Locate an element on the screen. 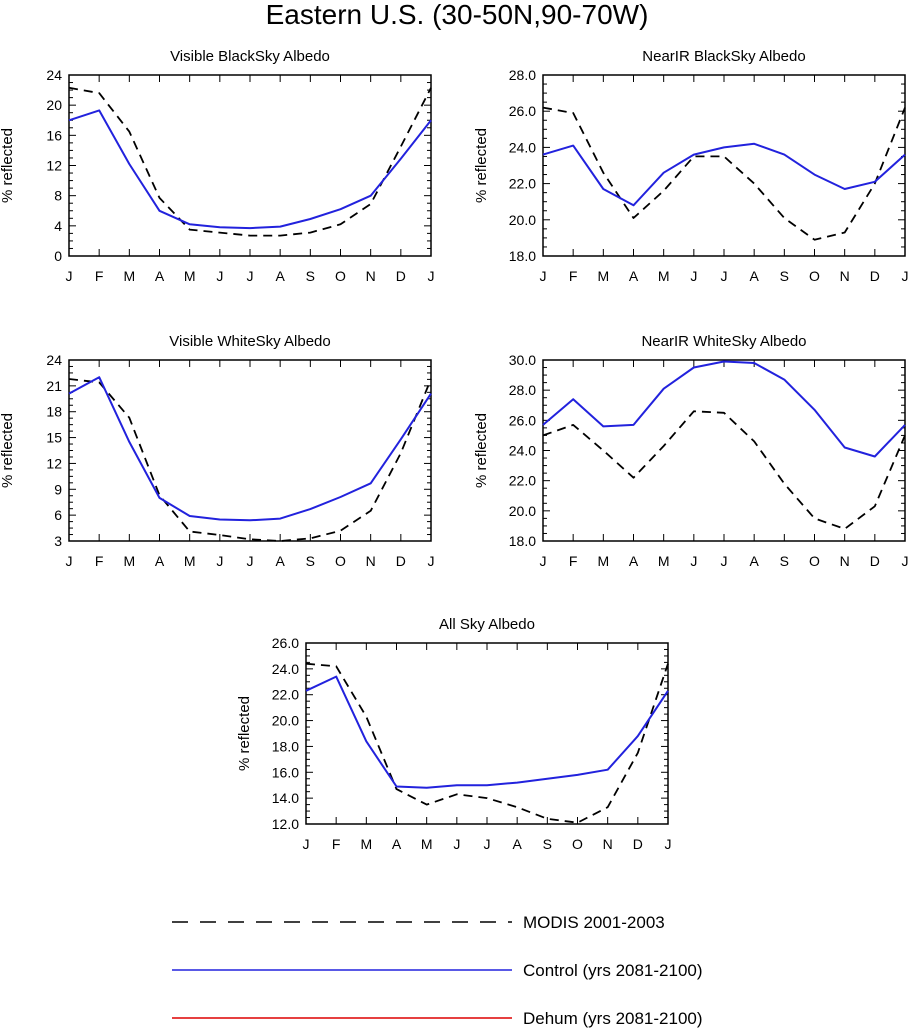 This screenshot has width=915, height=1030. y-tick-label: 6 is located at coordinates (58, 515).